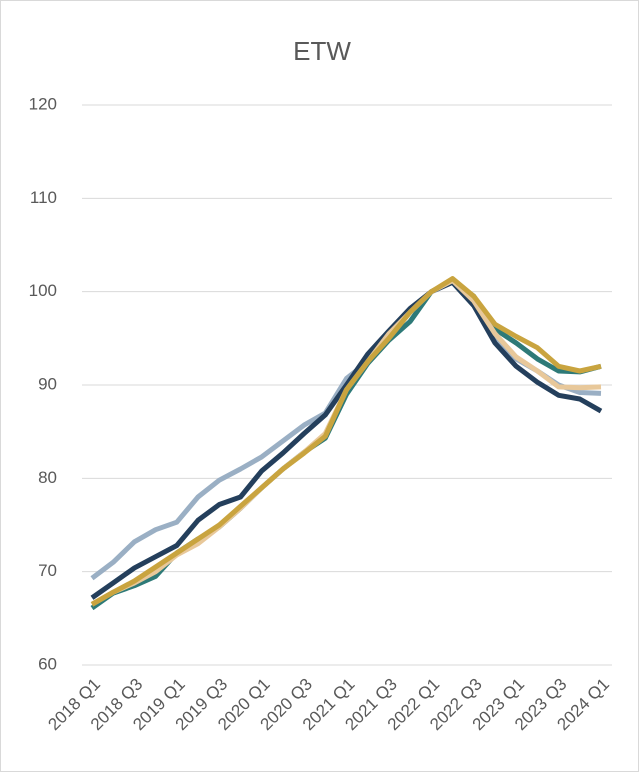 The width and height of the screenshot is (639, 772). I want to click on y-tick-label: 120, so click(43, 103).